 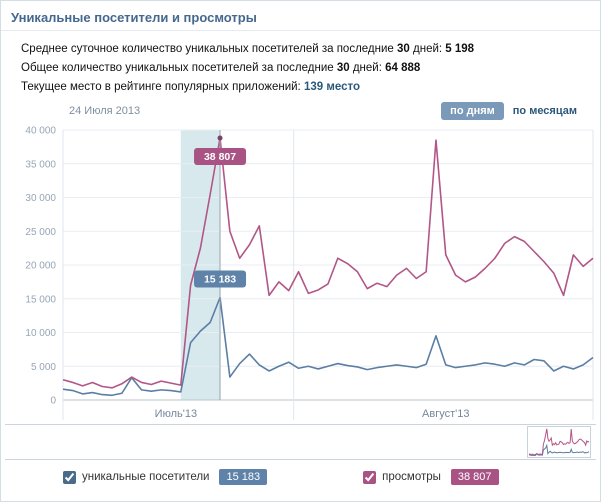 I want to click on svg-text: Июль'13, so click(x=176, y=414).